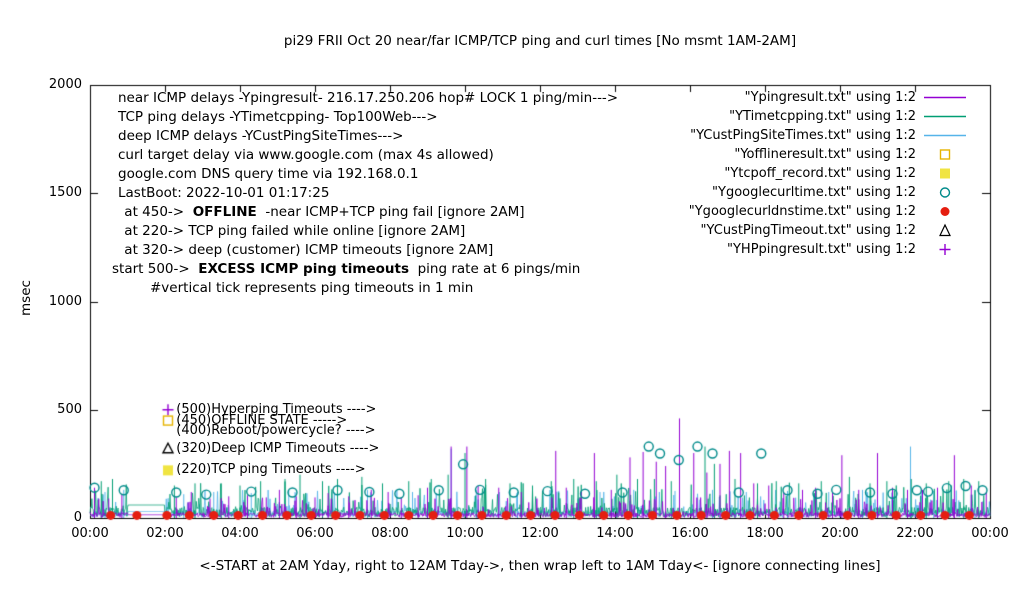  What do you see at coordinates (945, 154) in the screenshot?
I see `square-open-sample-icon` at bounding box center [945, 154].